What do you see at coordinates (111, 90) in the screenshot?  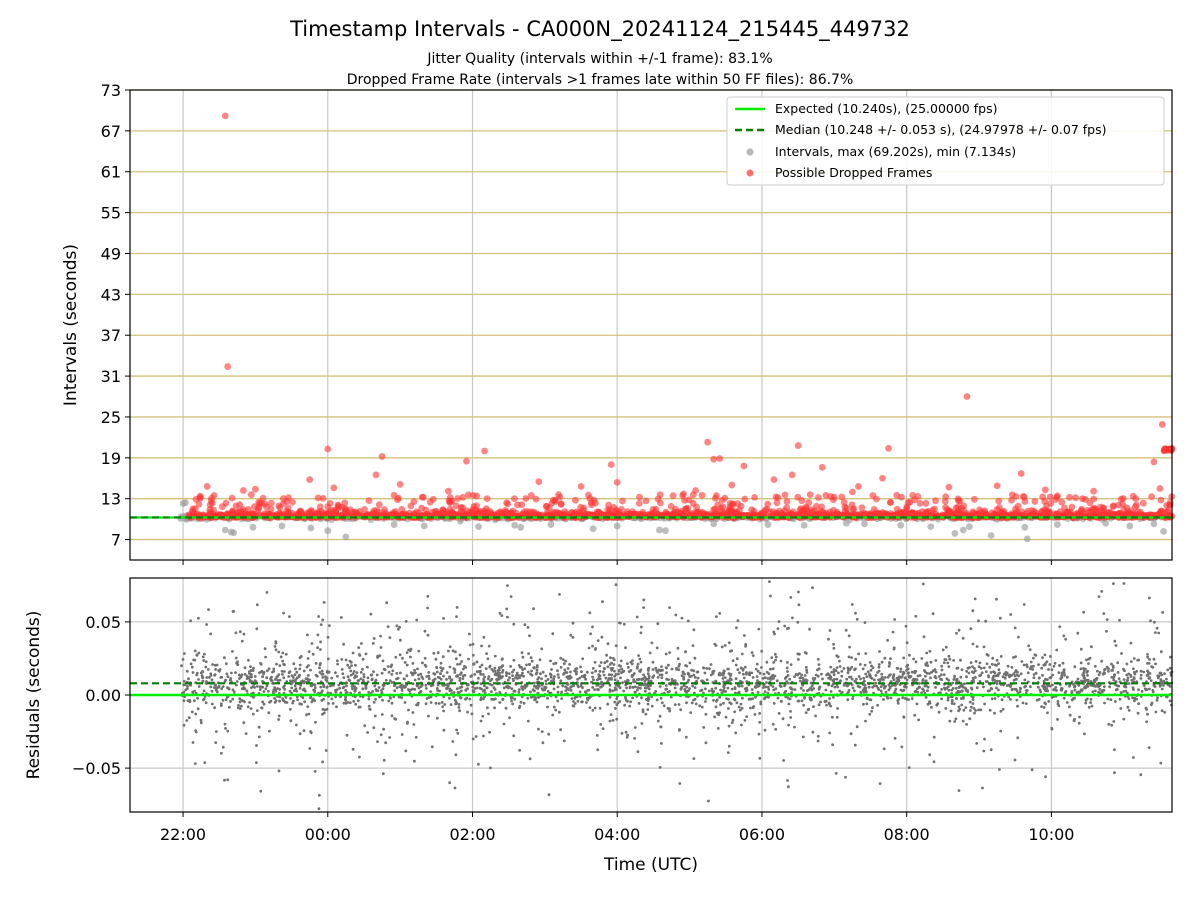 I see `intervals-ytick-label: 73` at bounding box center [111, 90].